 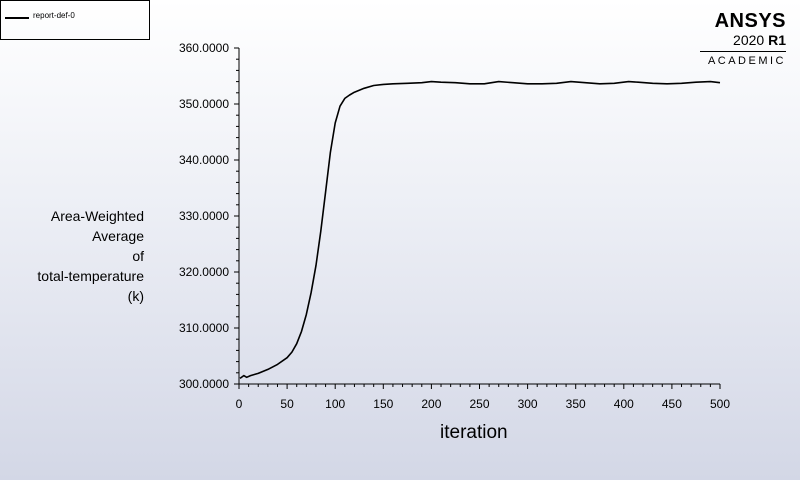 I want to click on logo-release: R1, so click(x=777, y=40).